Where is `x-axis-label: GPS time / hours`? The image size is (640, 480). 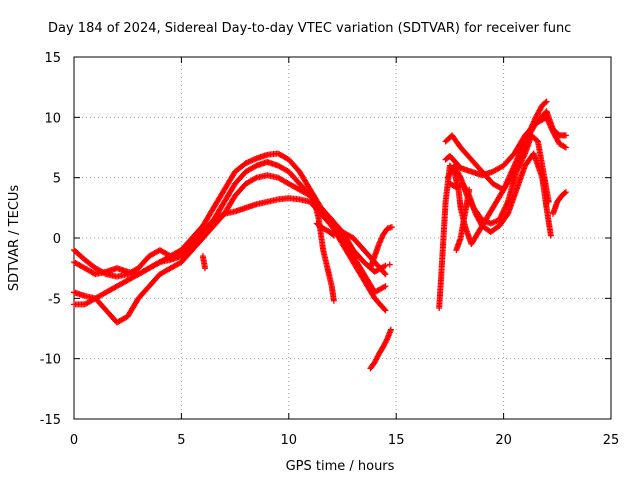
x-axis-label: GPS time / hours is located at coordinates (340, 466).